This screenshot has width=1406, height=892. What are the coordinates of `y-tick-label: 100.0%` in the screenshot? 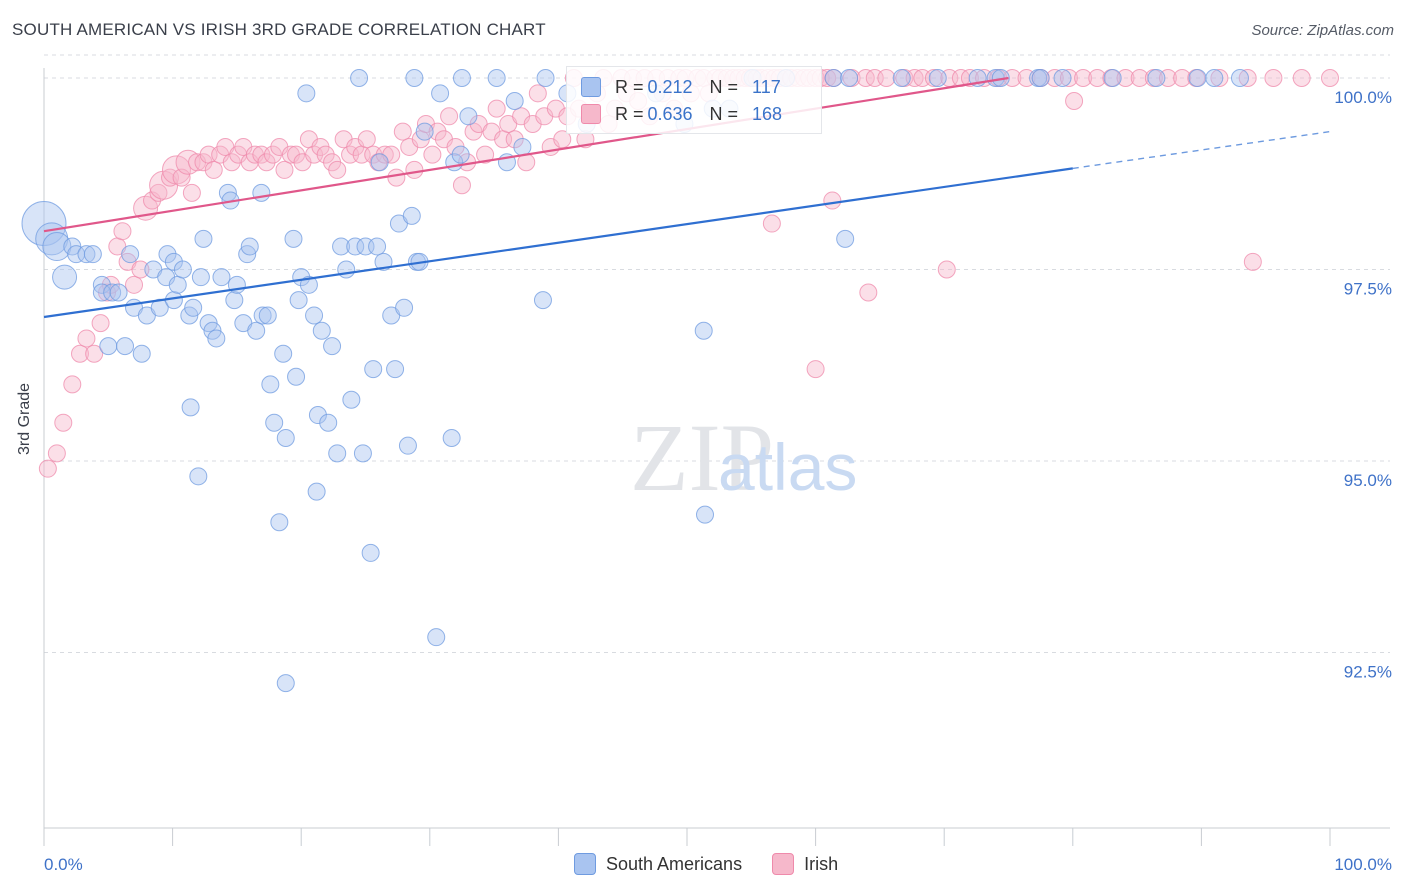 It's located at (1363, 97).